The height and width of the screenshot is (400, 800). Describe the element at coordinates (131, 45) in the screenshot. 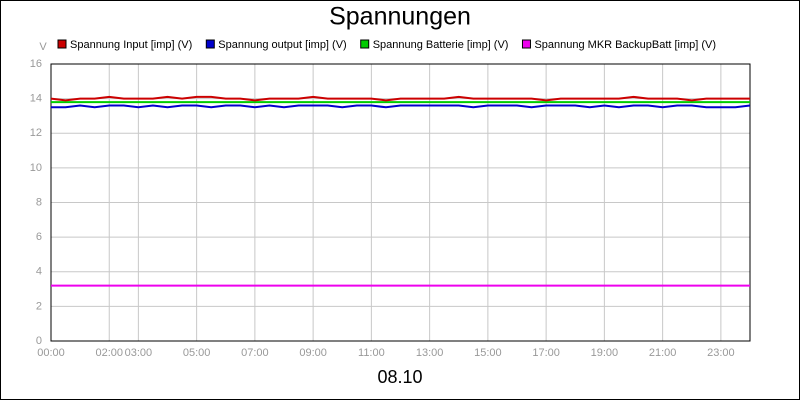

I see `legend-label: Spannung Input [imp] (V)` at that location.